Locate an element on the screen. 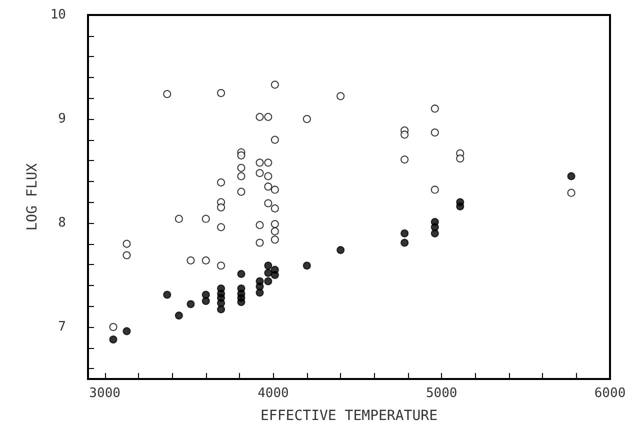  y-tick-label: 9 is located at coordinates (62, 119).